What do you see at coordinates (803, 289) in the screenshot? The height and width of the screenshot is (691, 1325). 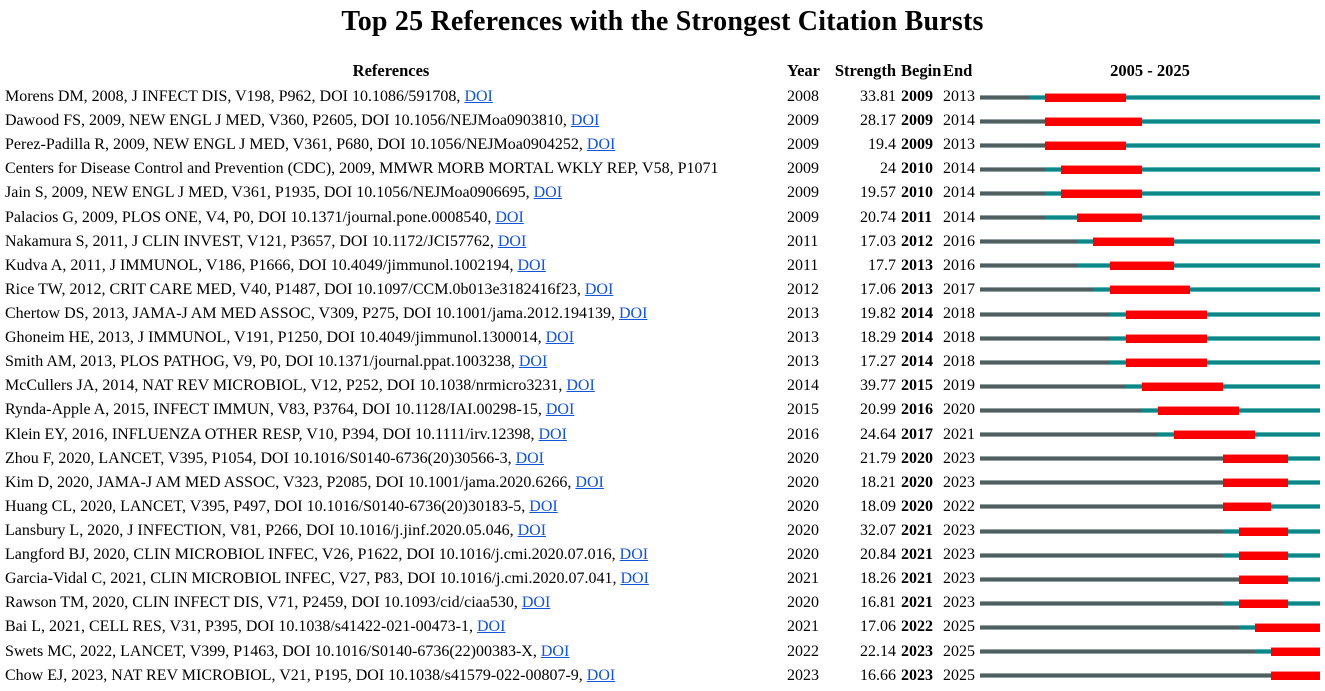 I see `year-value: 2012` at bounding box center [803, 289].